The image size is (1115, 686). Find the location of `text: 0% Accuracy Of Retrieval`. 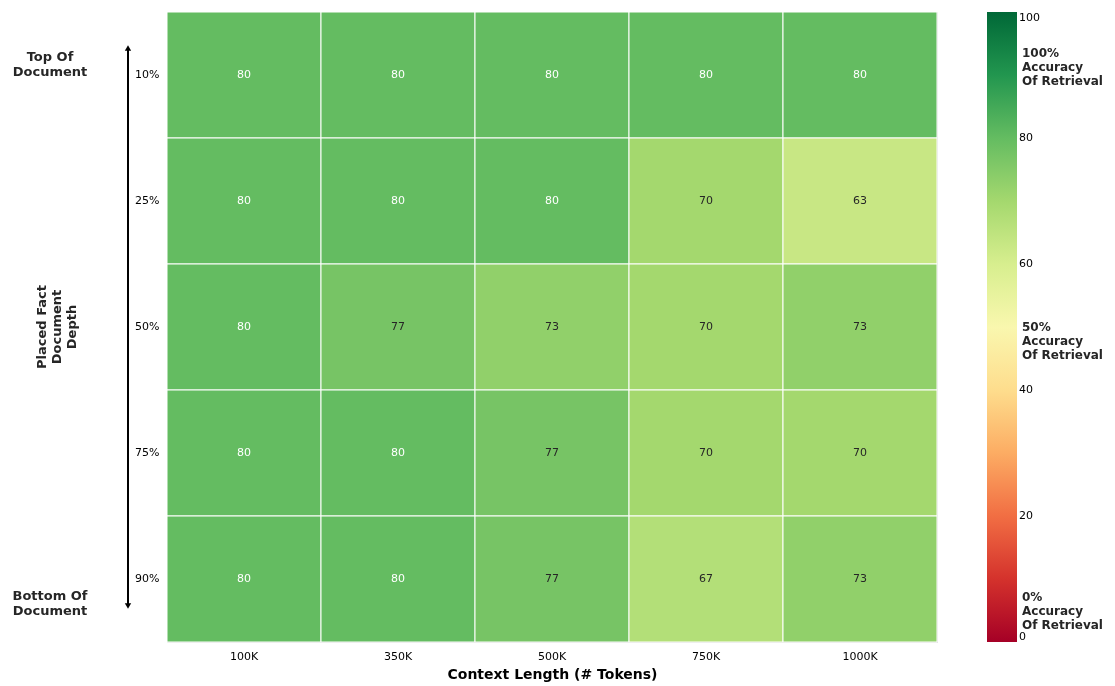

text: 0% Accuracy Of Retrieval is located at coordinates (1062, 611).